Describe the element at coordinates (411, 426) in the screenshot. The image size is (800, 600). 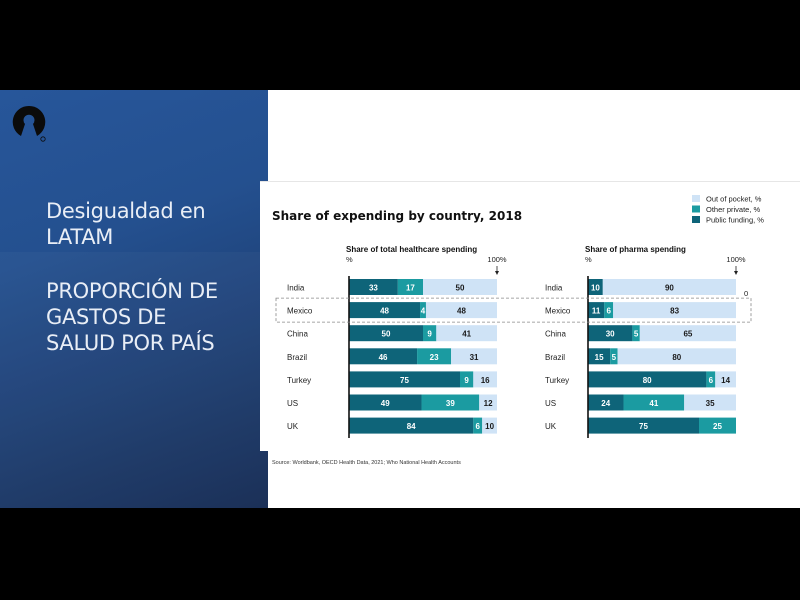
I see `data-label: 84` at that location.